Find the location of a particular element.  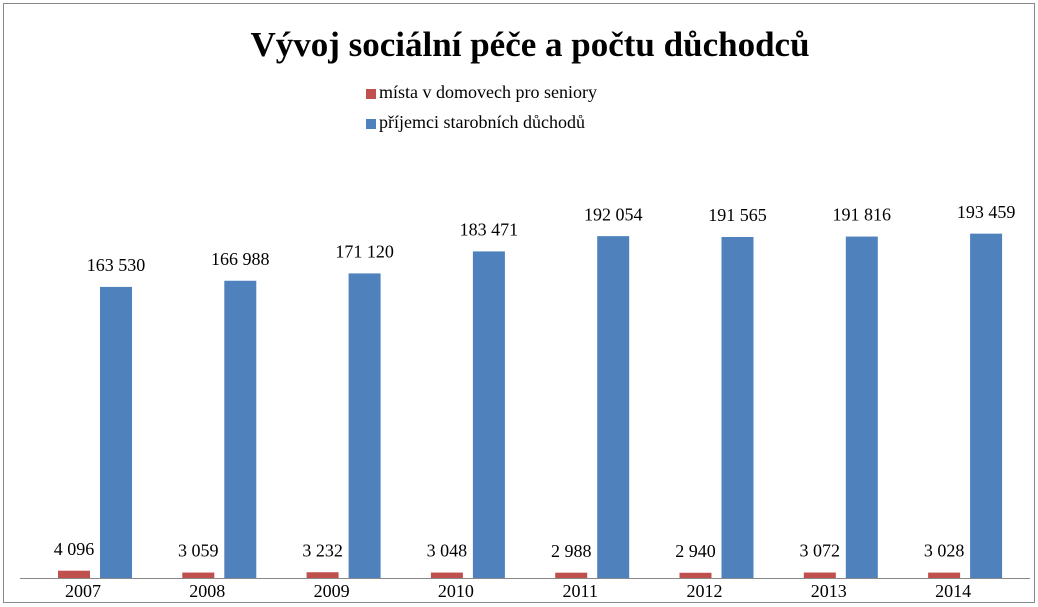

data-label: 163 530 is located at coordinates (116, 265).